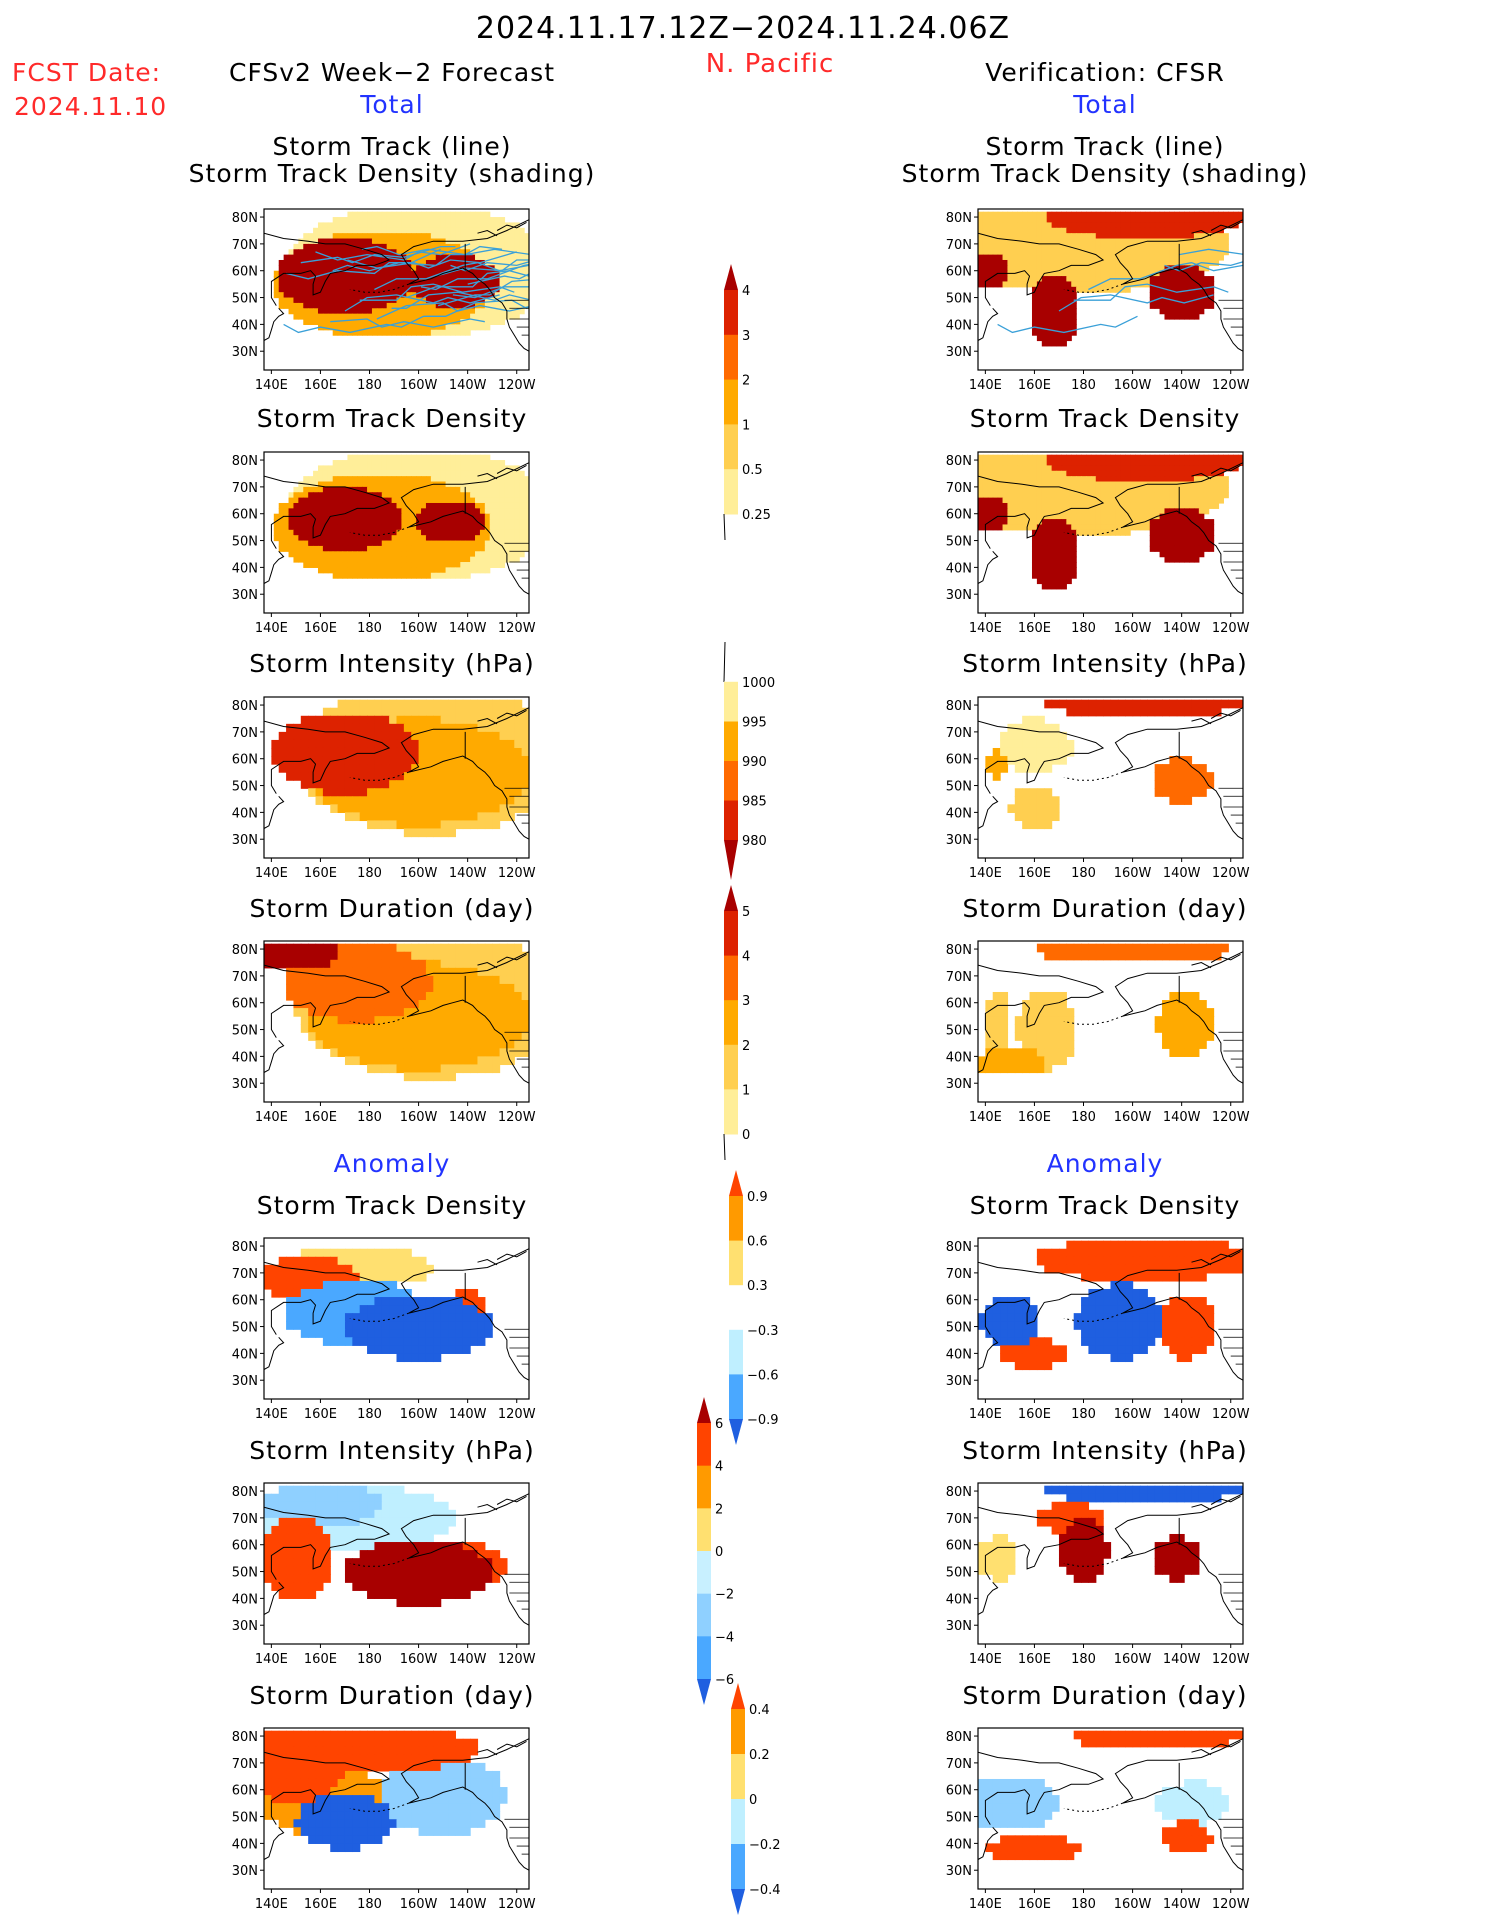 The image size is (1487, 1925). Describe the element at coordinates (392, 908) in the screenshot. I see `left-duration-title: Storm Duration (day)` at that location.